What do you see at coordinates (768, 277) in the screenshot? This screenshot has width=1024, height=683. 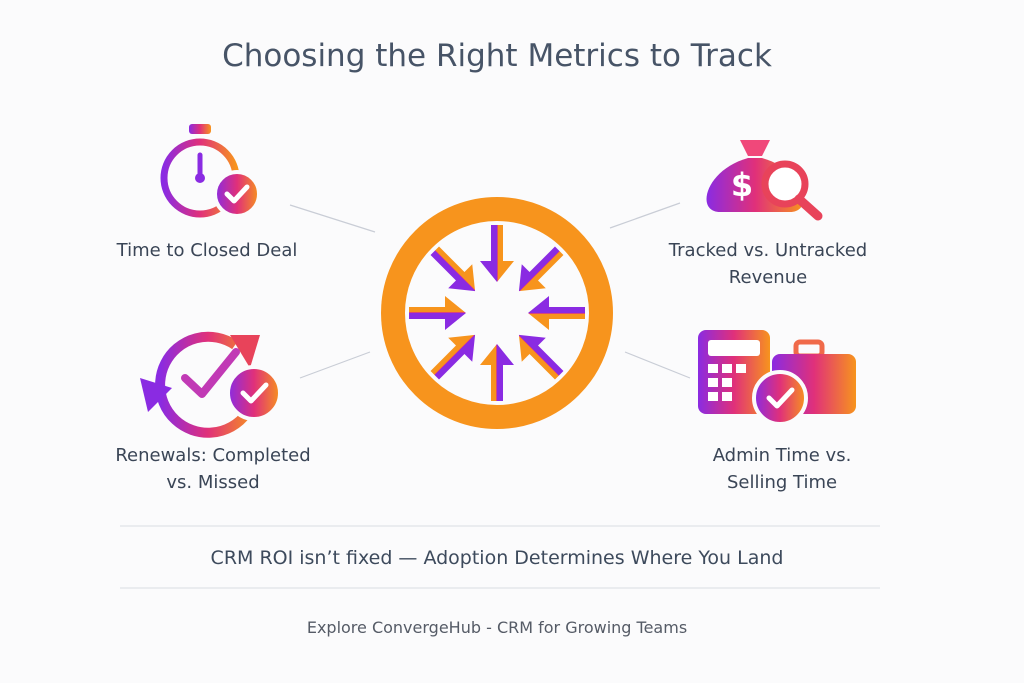 I see `metric-label: Revenue` at bounding box center [768, 277].